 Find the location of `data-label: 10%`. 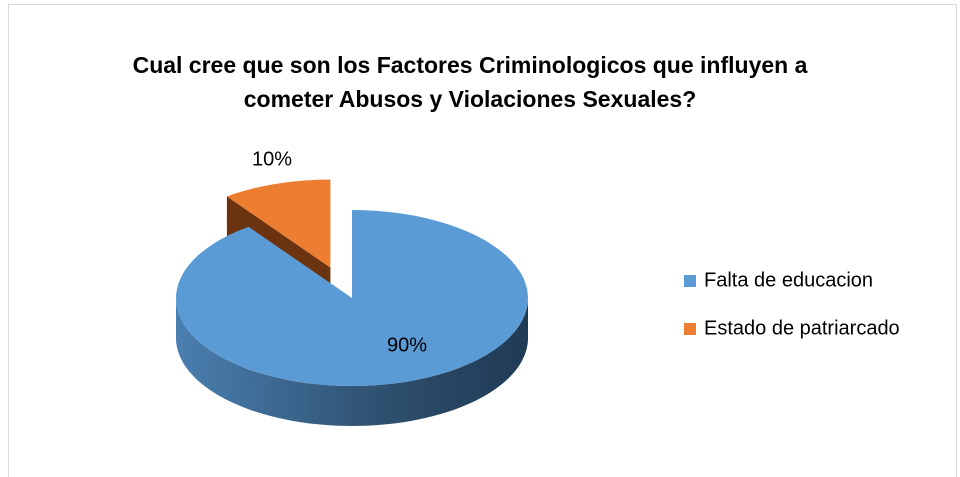

data-label: 10% is located at coordinates (272, 159).